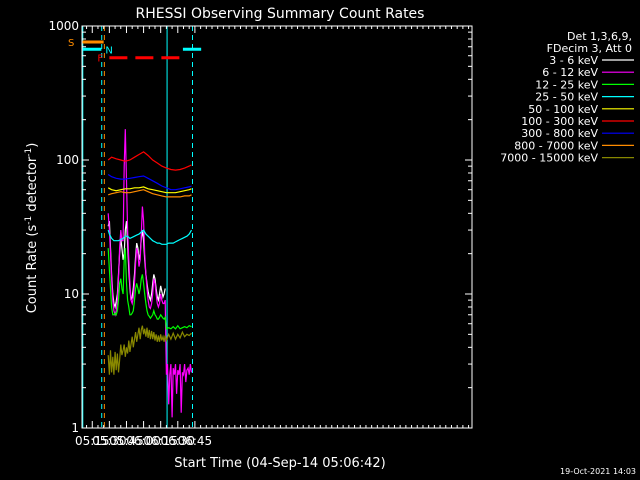 The height and width of the screenshot is (480, 640). What do you see at coordinates (549, 158) in the screenshot?
I see `legend-label: 7000 - 15000 keV` at bounding box center [549, 158].